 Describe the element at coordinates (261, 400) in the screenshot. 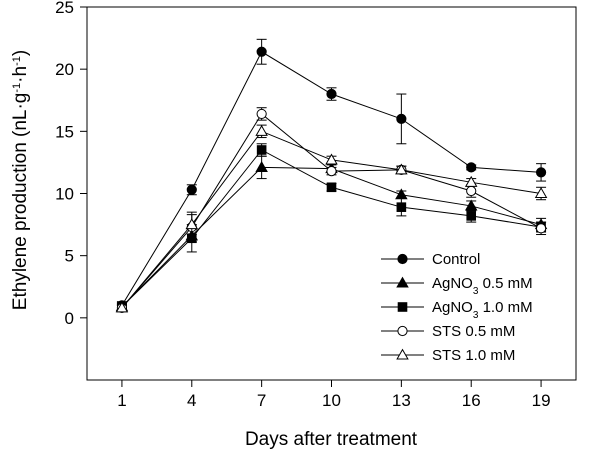

I see `x-tick-label-7: 7` at that location.